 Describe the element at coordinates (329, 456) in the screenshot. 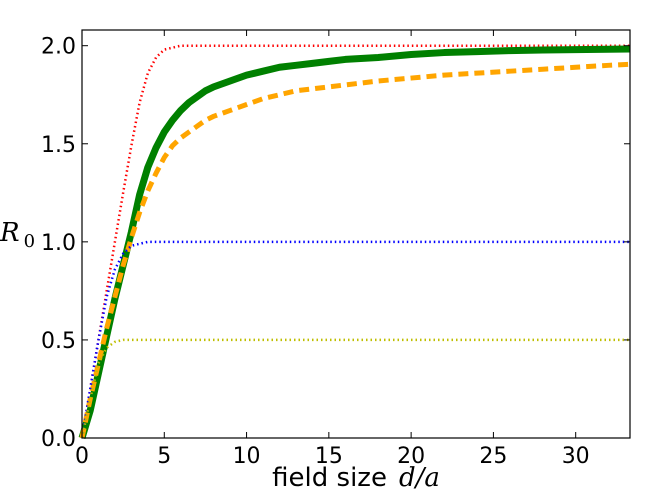

I see `x-tick-label-3: 15` at that location.